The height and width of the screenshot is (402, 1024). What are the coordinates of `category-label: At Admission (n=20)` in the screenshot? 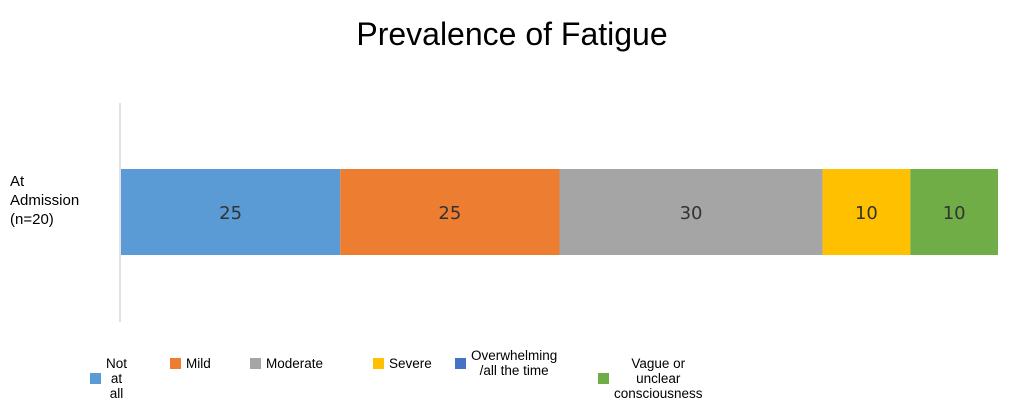 It's located at (45, 200).